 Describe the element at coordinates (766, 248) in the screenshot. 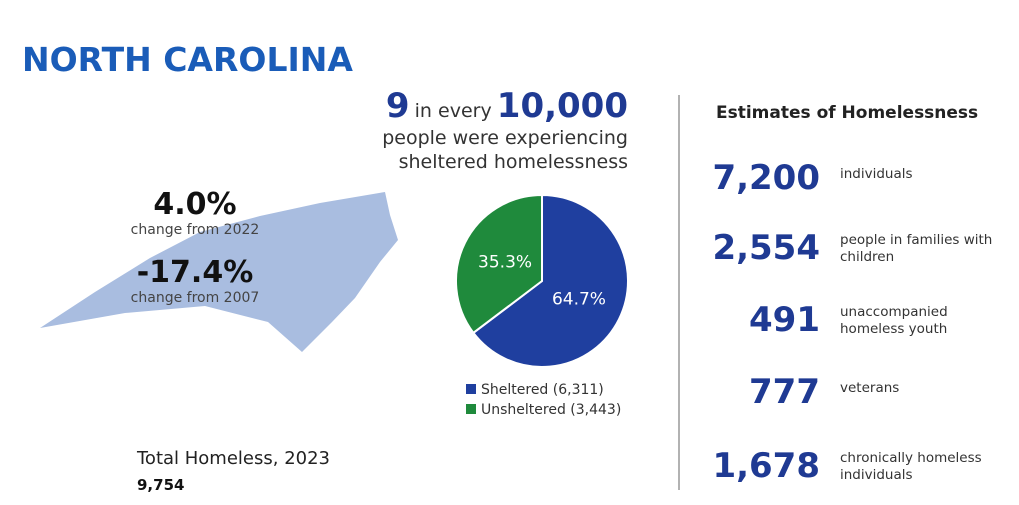

I see `estimate-value: 2,554` at that location.